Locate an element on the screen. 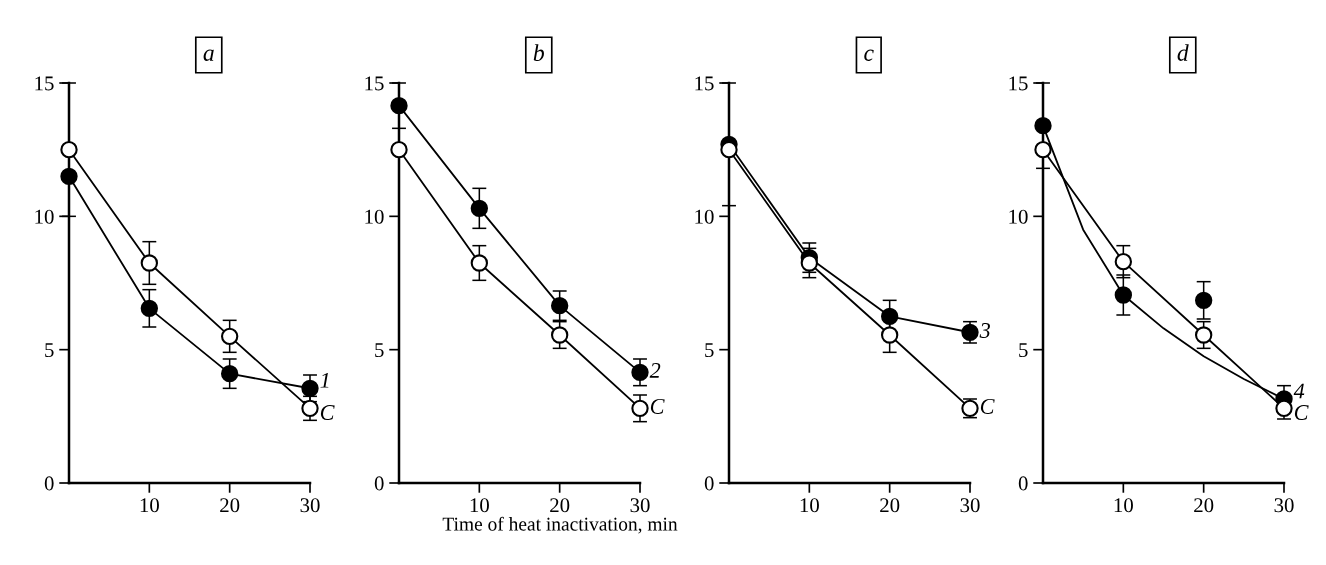 The width and height of the screenshot is (1326, 565). series-label: 3 is located at coordinates (984, 330).